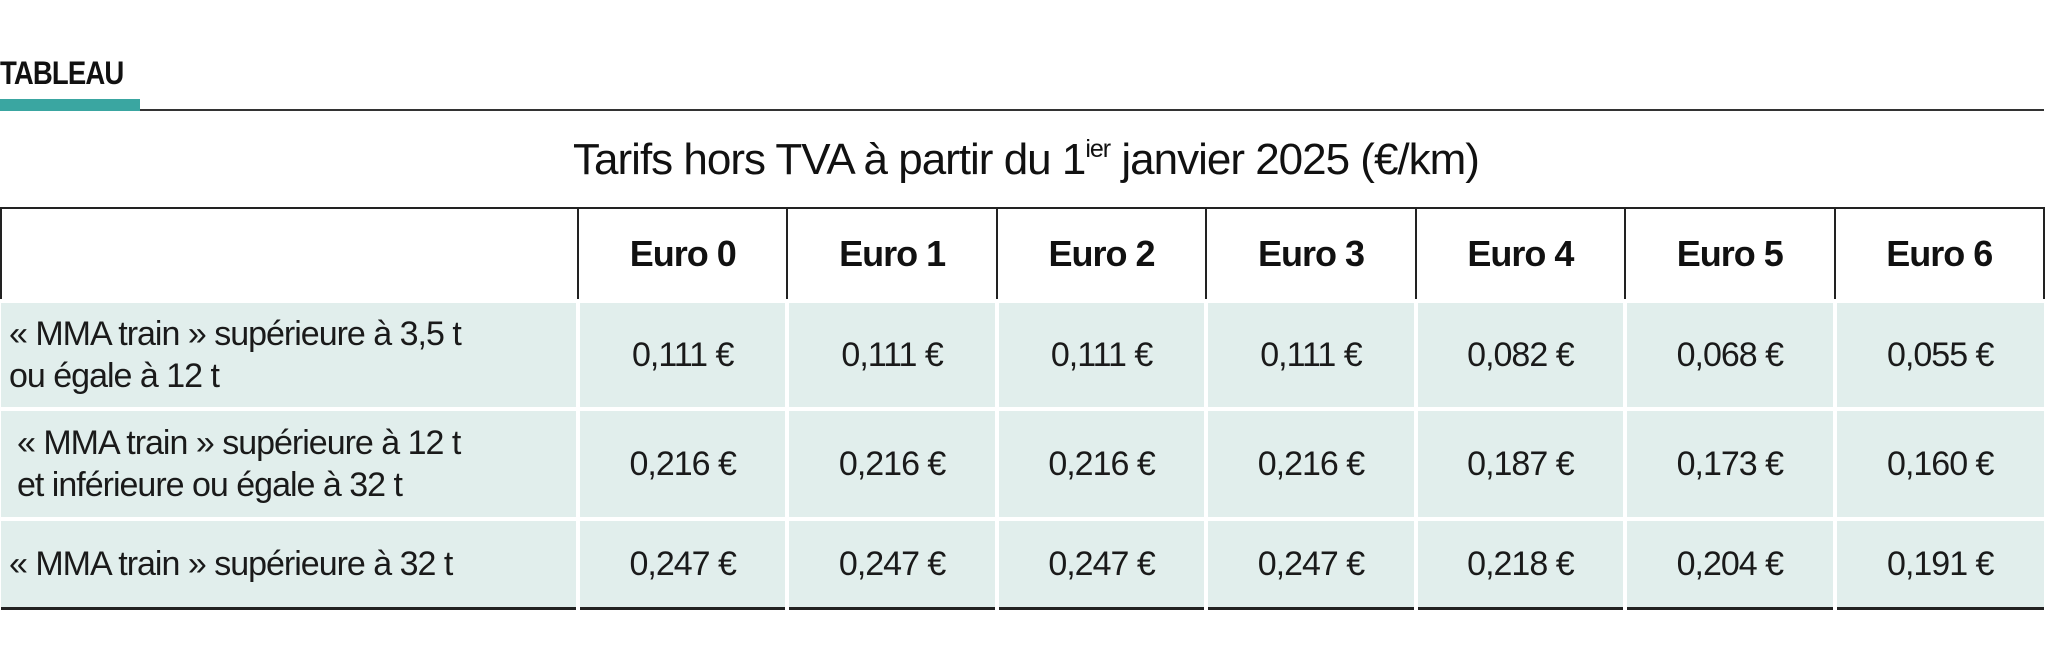 The height and width of the screenshot is (669, 2052). What do you see at coordinates (1520, 254) in the screenshot?
I see `header-euro-4: Euro 4` at bounding box center [1520, 254].